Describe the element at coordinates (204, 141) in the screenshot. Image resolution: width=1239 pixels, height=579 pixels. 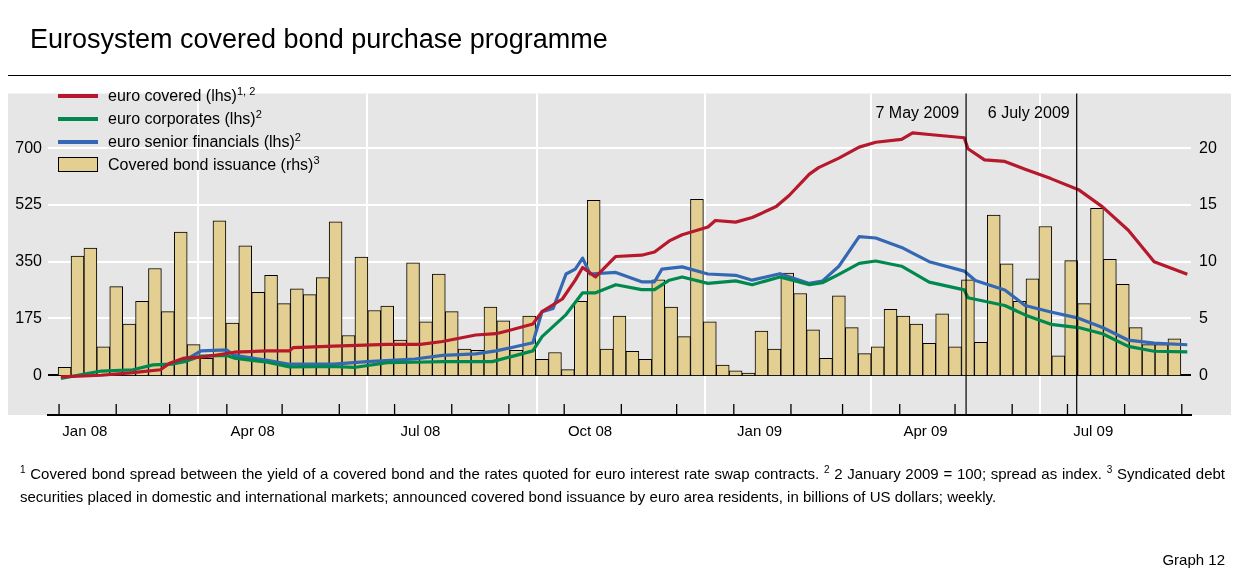
I see `legend-label: euro senior financials (lhs)$^{2}$` at that location.